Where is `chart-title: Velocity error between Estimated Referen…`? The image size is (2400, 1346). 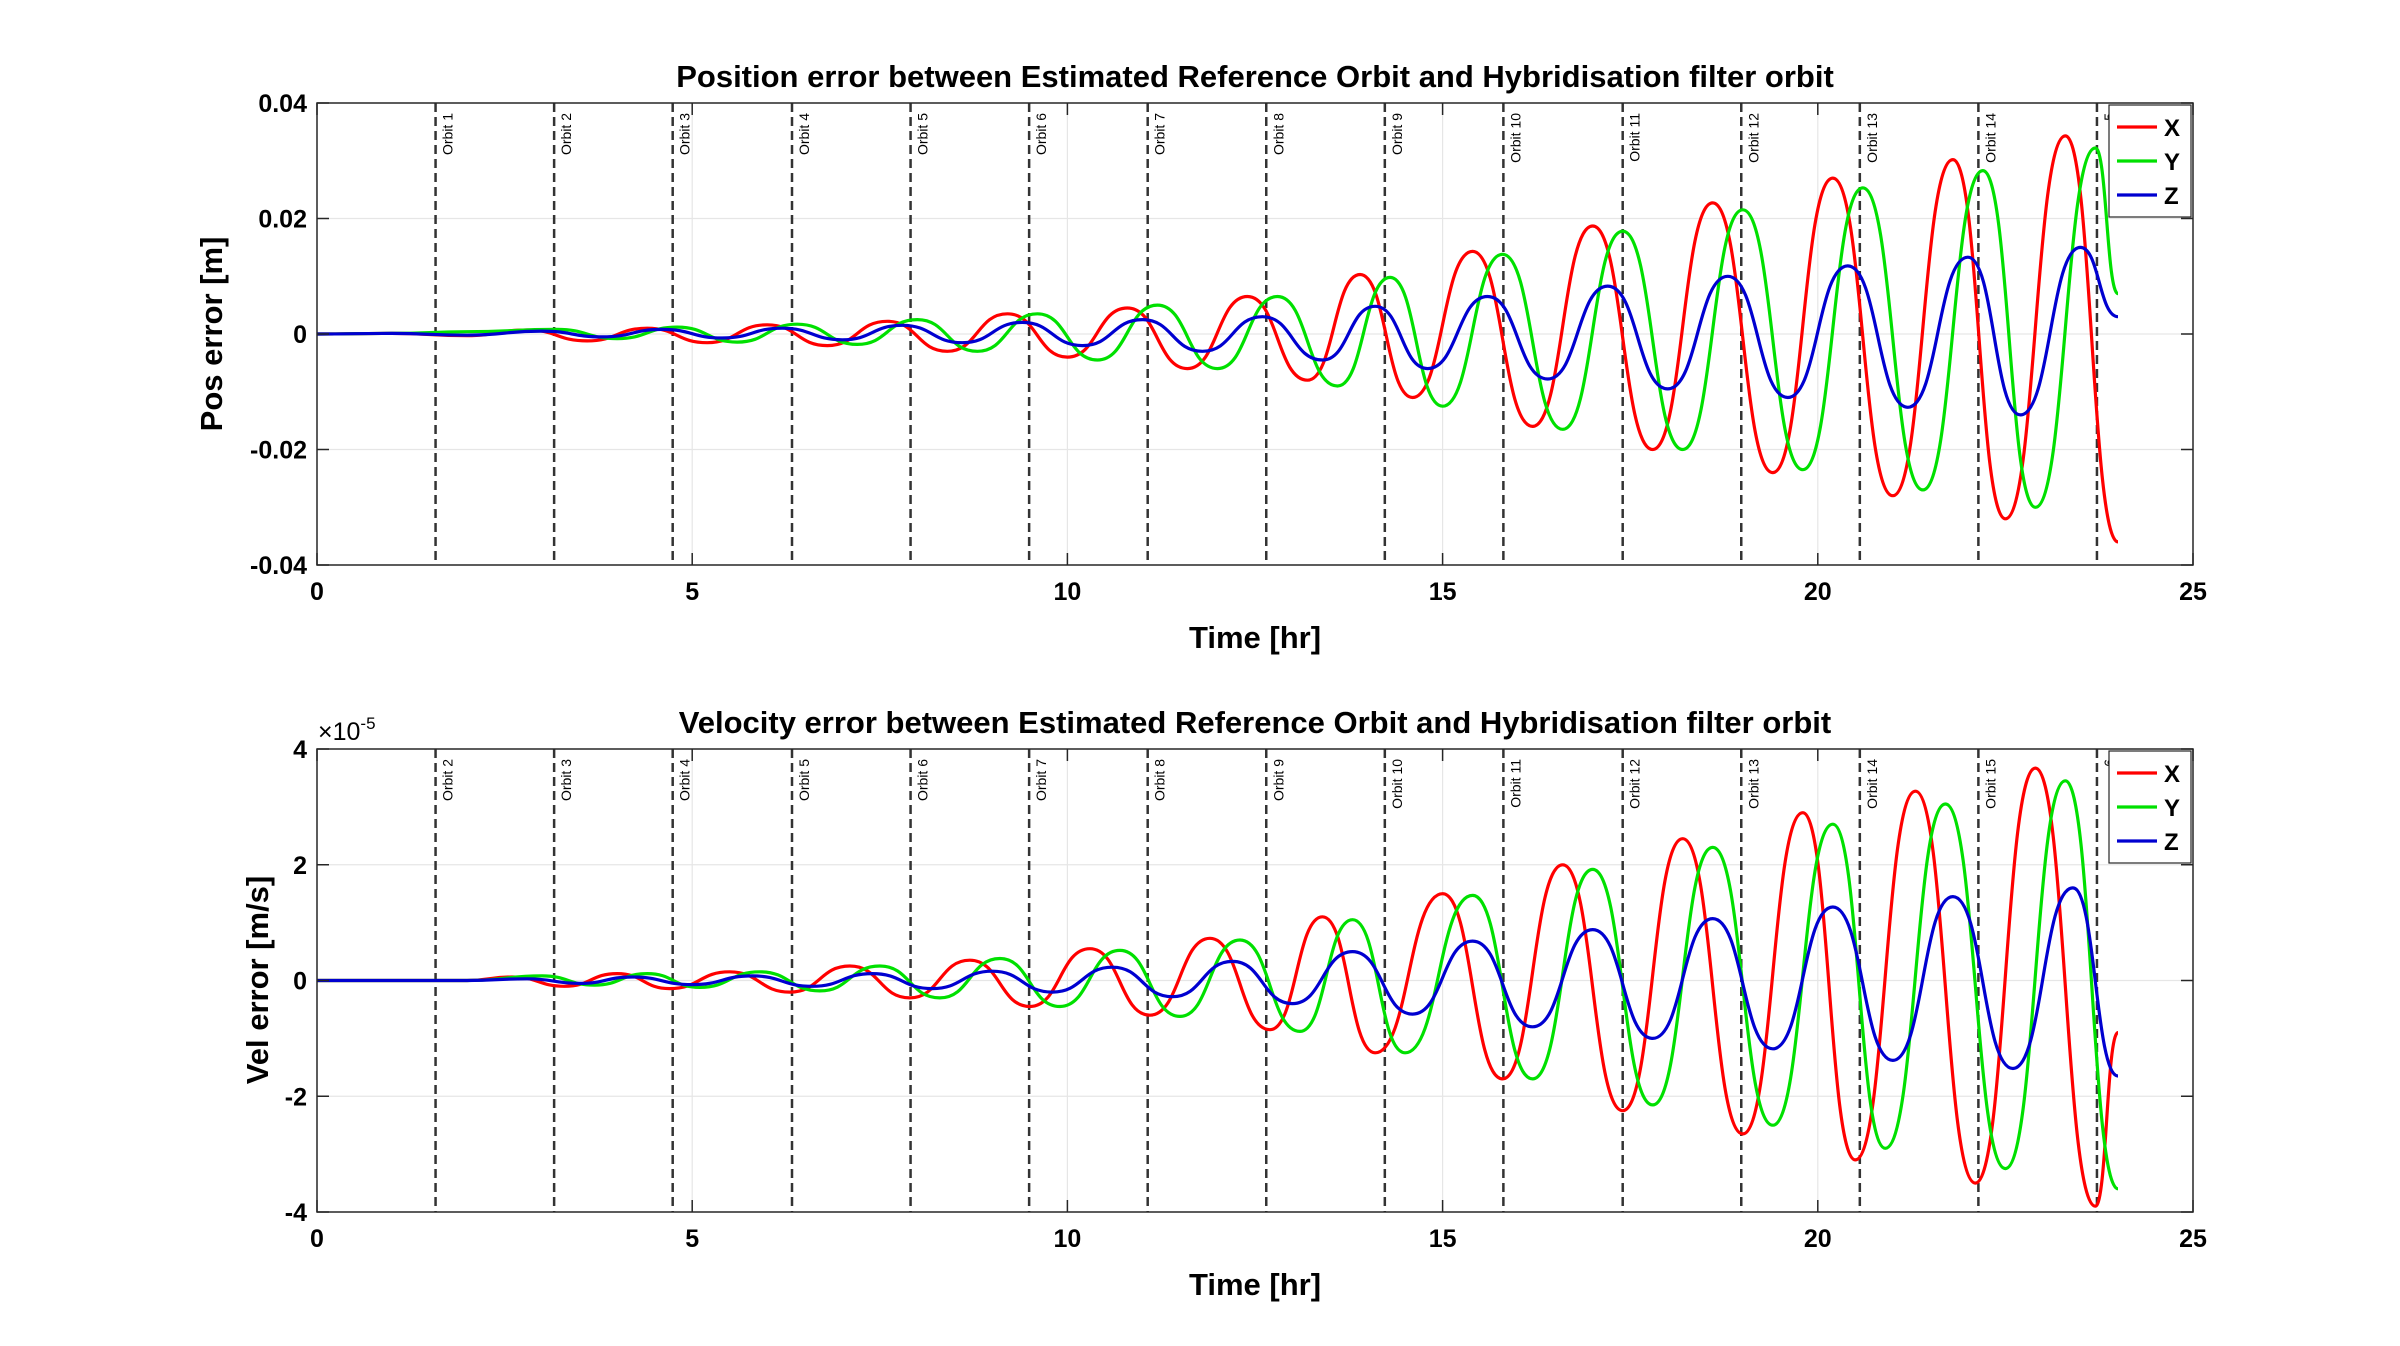 chart-title: Velocity error between Estimated Referen… is located at coordinates (1255, 722).